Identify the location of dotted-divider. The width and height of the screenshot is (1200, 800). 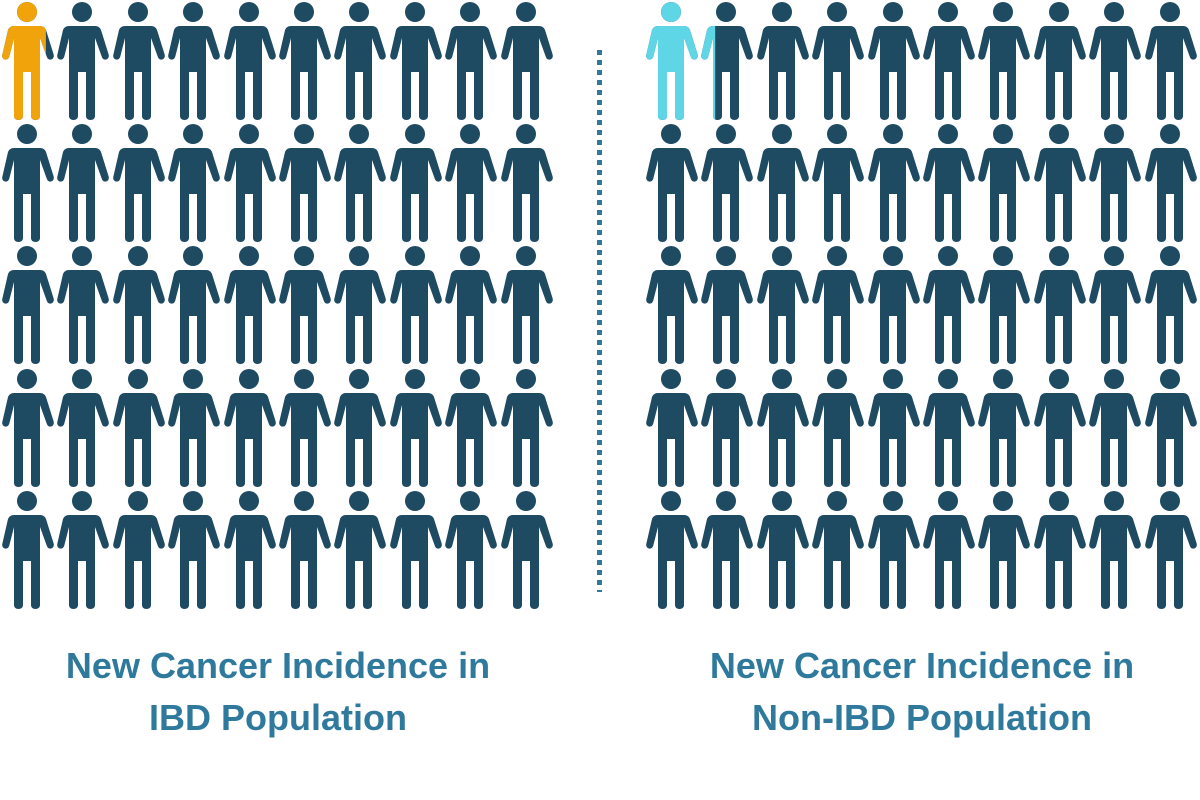
(599, 321).